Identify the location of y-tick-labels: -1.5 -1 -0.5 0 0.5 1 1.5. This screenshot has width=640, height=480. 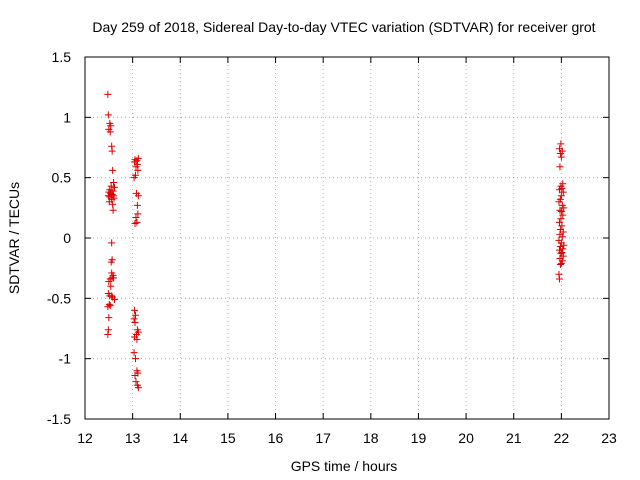
(59, 238).